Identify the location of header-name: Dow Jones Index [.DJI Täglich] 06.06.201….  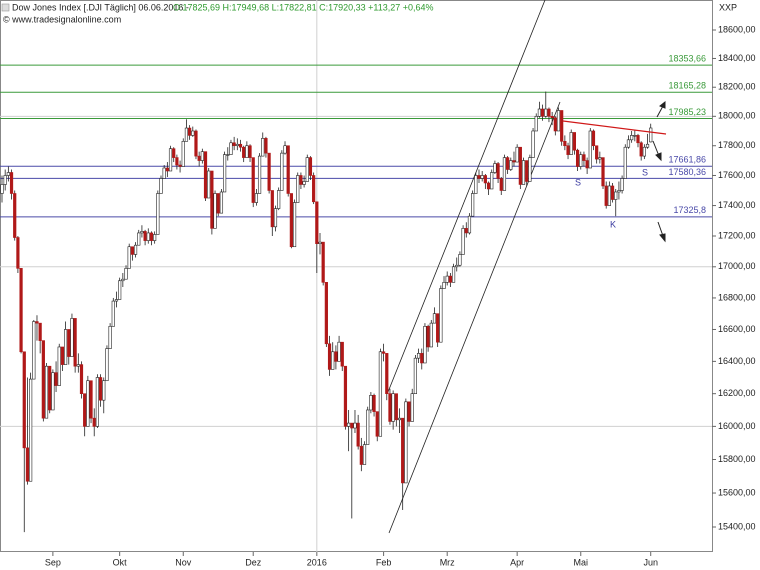
(100, 7).